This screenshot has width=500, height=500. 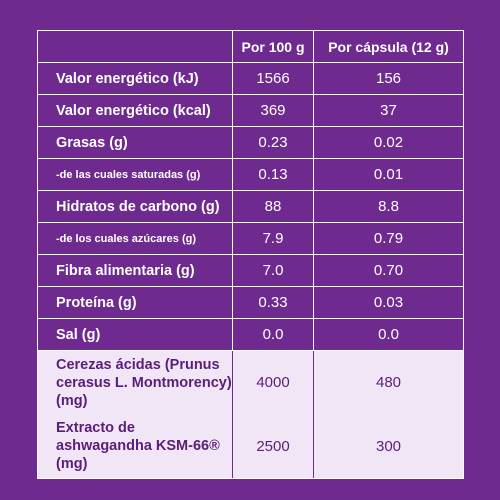 I want to click on row-per-capsule: 0.79, so click(x=388, y=238).